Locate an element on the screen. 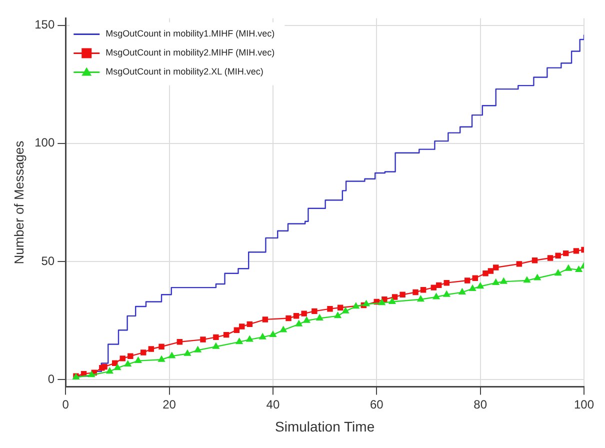  y-tick-label: 150 is located at coordinates (44, 25).